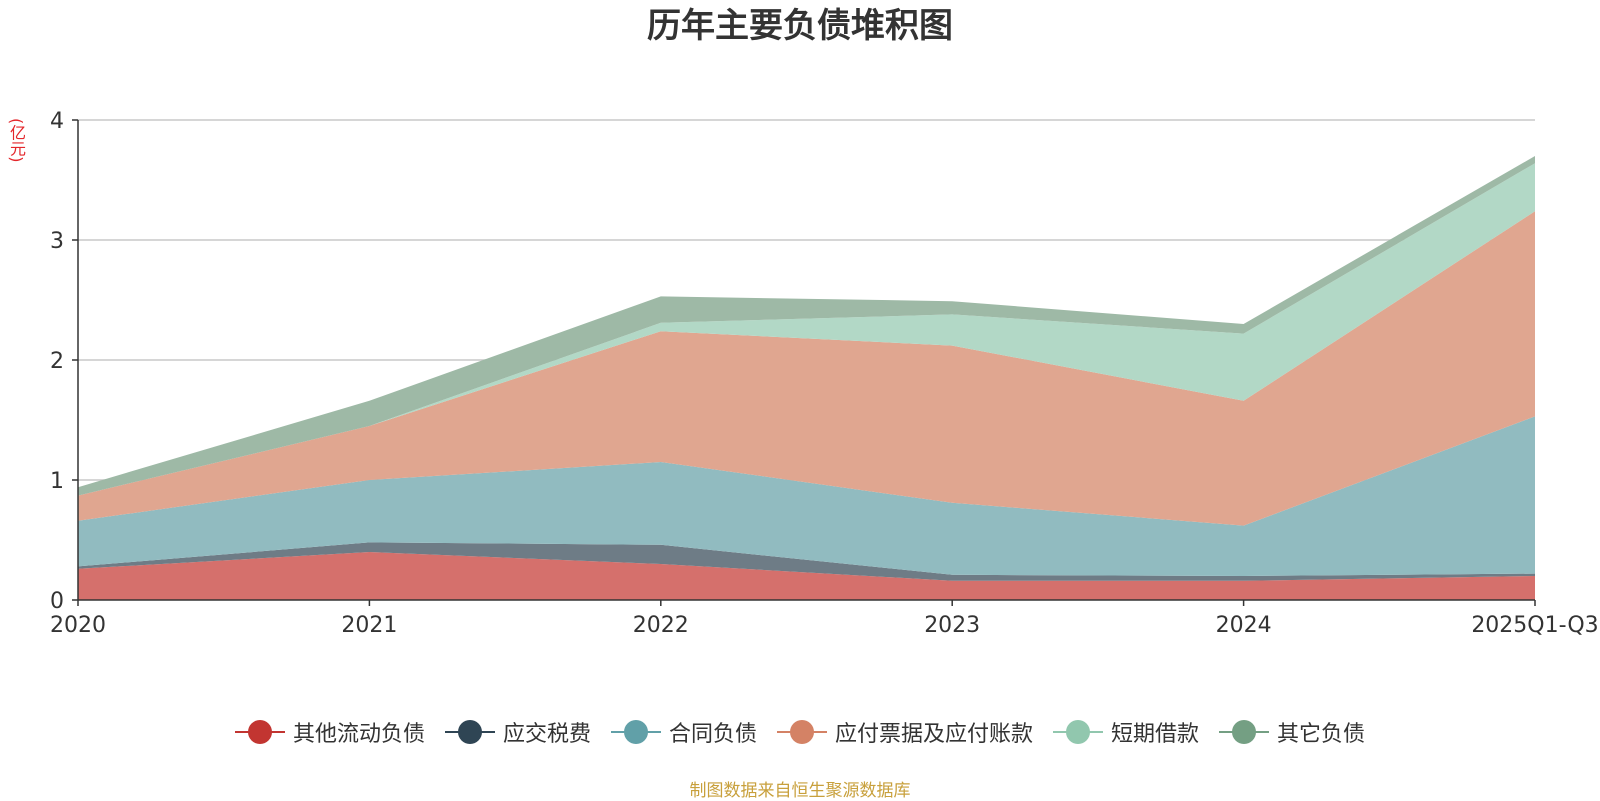 This screenshot has height=801, width=1600. What do you see at coordinates (78, 625) in the screenshot?
I see `x-tick-label: 2020` at bounding box center [78, 625].